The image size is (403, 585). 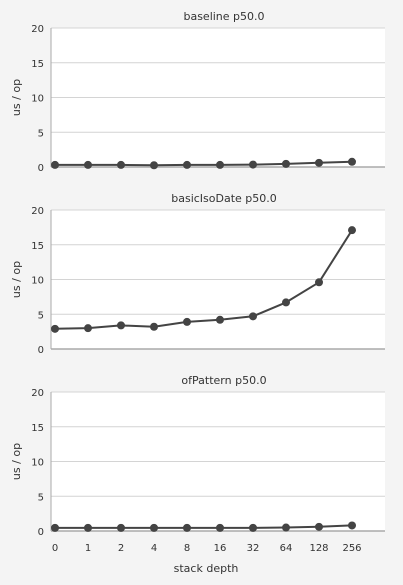 What do you see at coordinates (253, 548) in the screenshot?
I see `x-tick-label: 32` at bounding box center [253, 548].